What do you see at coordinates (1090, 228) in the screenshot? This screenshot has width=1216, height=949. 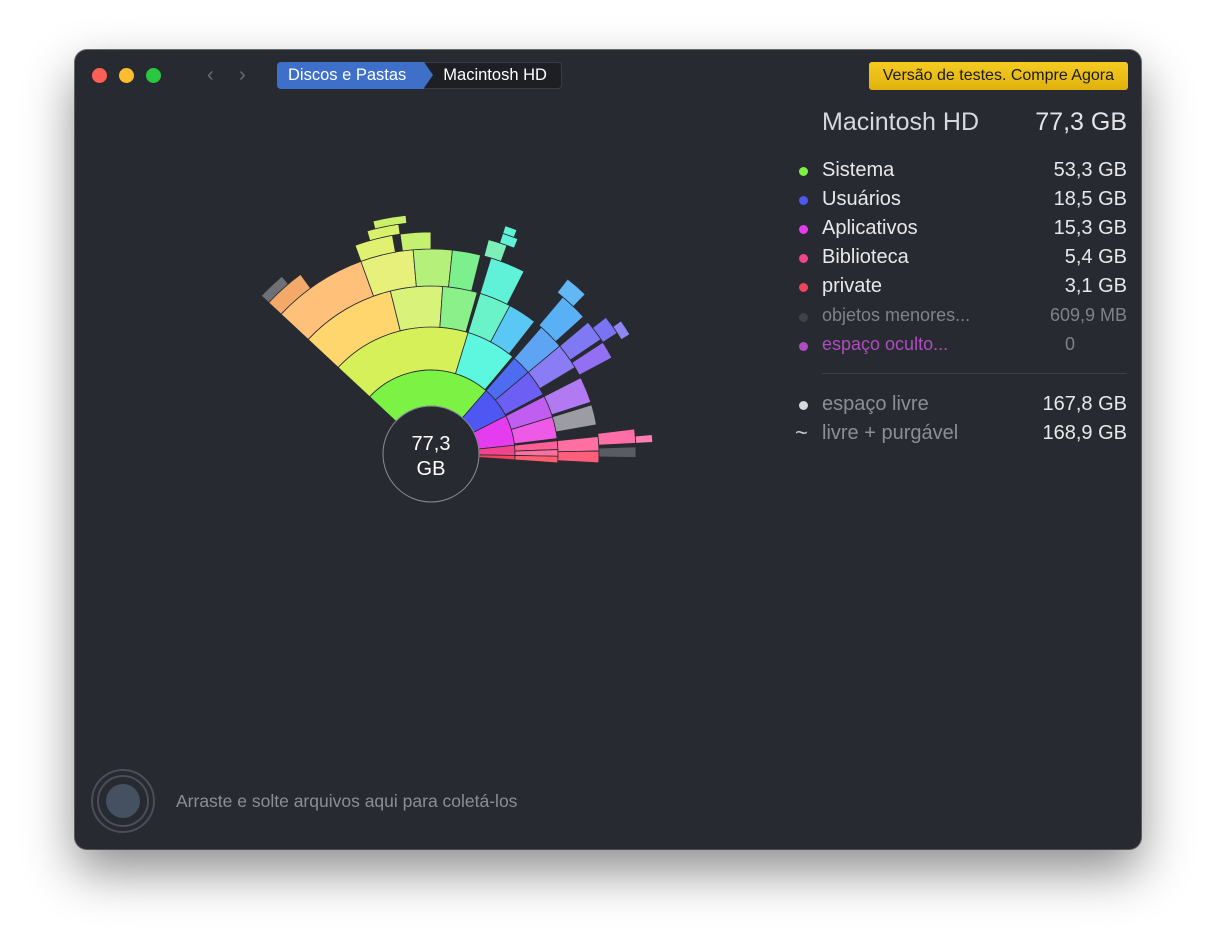 I see `legend-value: 15,3 GB` at bounding box center [1090, 228].